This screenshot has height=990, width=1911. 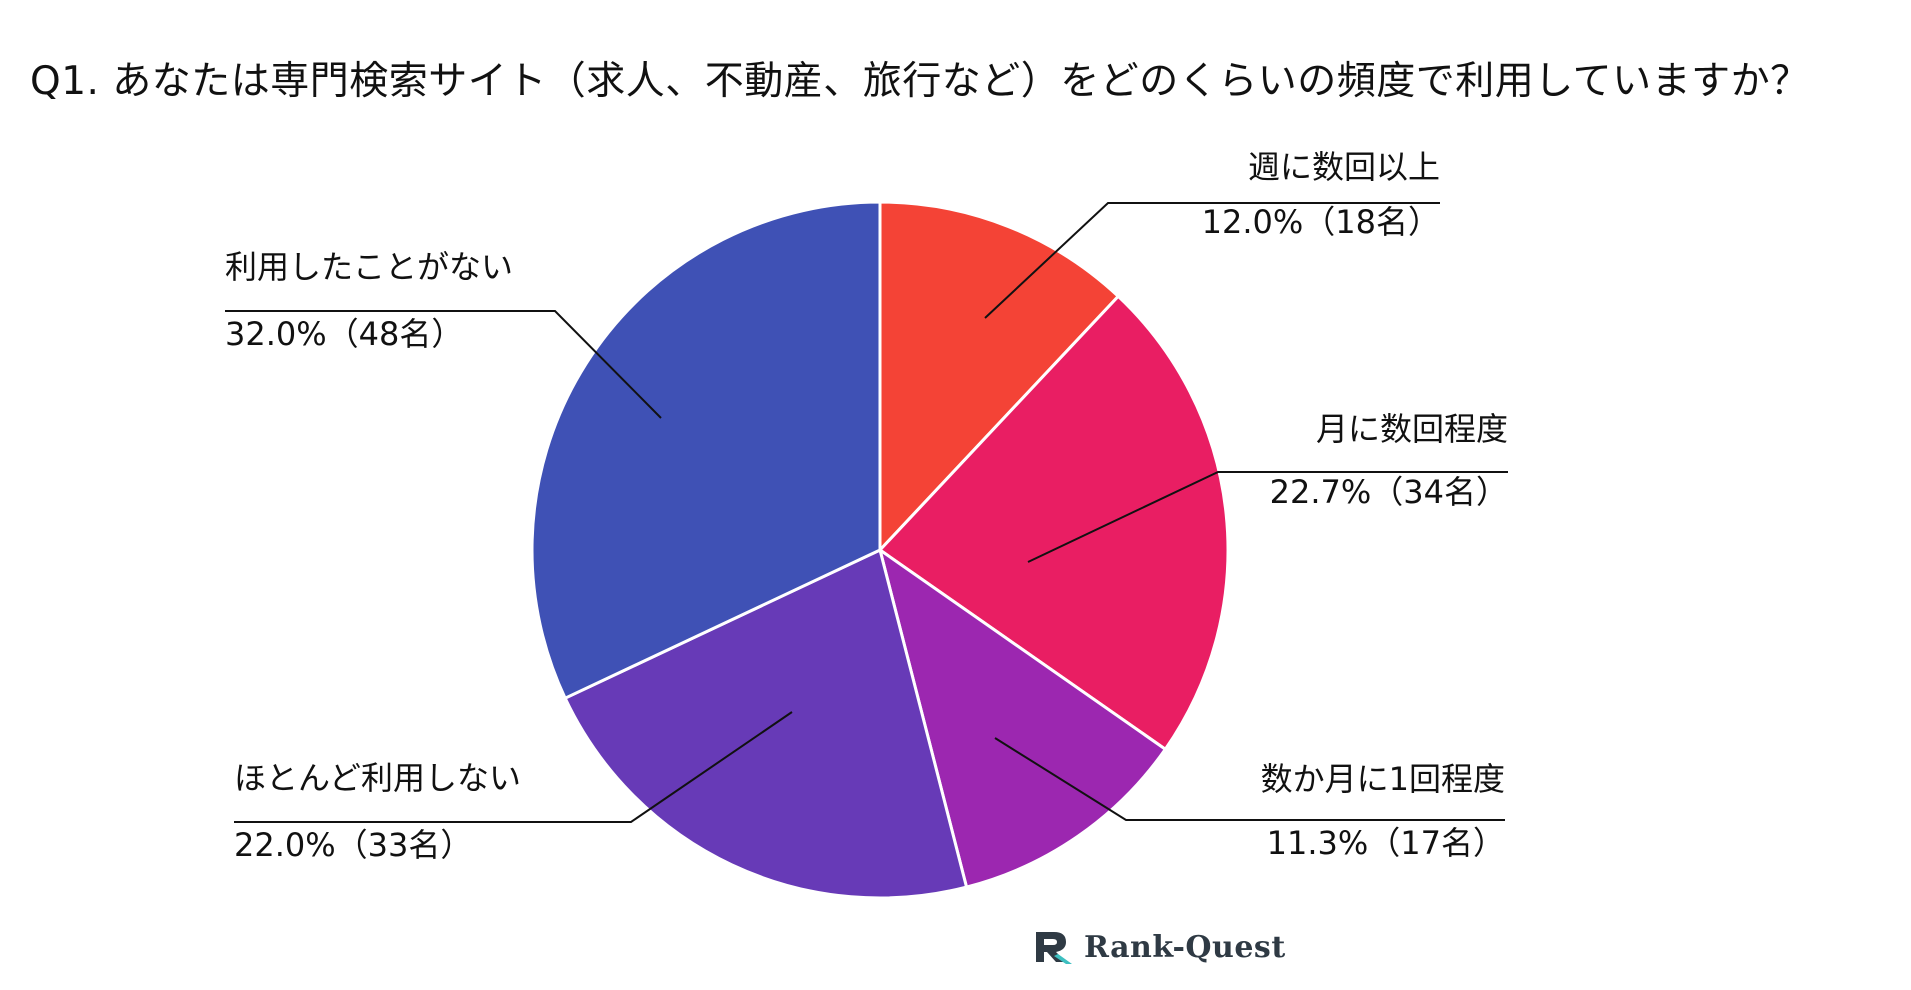 What do you see at coordinates (1412, 429) in the screenshot?
I see `slice-name-label-2: 月に数回程度` at bounding box center [1412, 429].